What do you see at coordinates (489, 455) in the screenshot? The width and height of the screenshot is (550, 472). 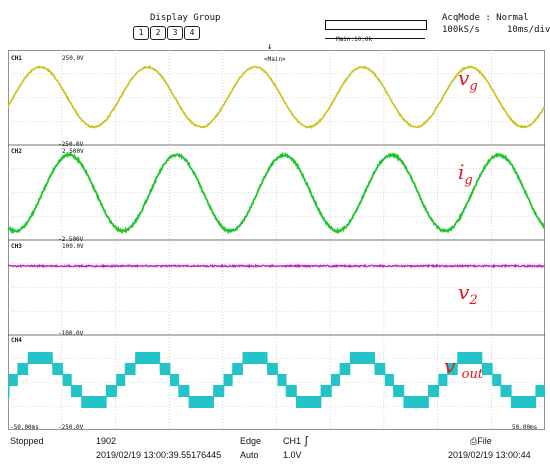 I see `file-timestamp: 2019/02/19 13:00:44` at bounding box center [489, 455].